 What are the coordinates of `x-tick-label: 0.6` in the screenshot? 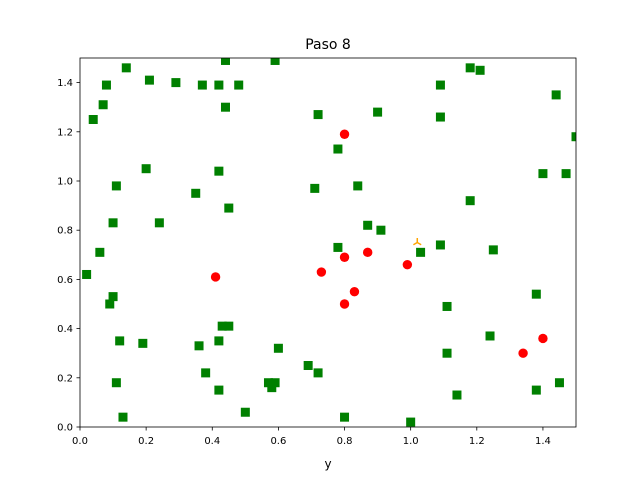 It's located at (278, 441).